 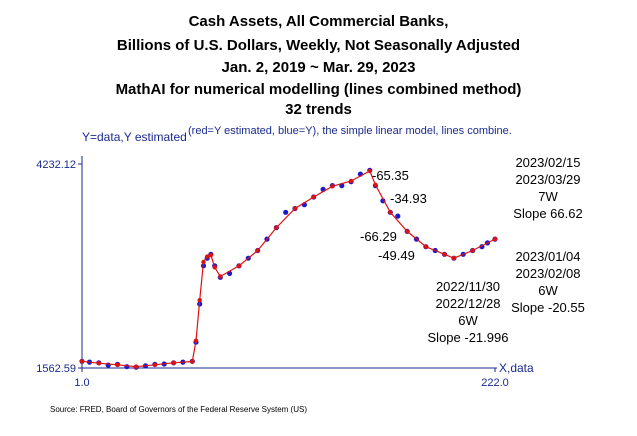 What do you see at coordinates (548, 282) in the screenshot?
I see `segment-info-2: 2023/01/04 2023/02/08 6W Slope -20.55` at bounding box center [548, 282].